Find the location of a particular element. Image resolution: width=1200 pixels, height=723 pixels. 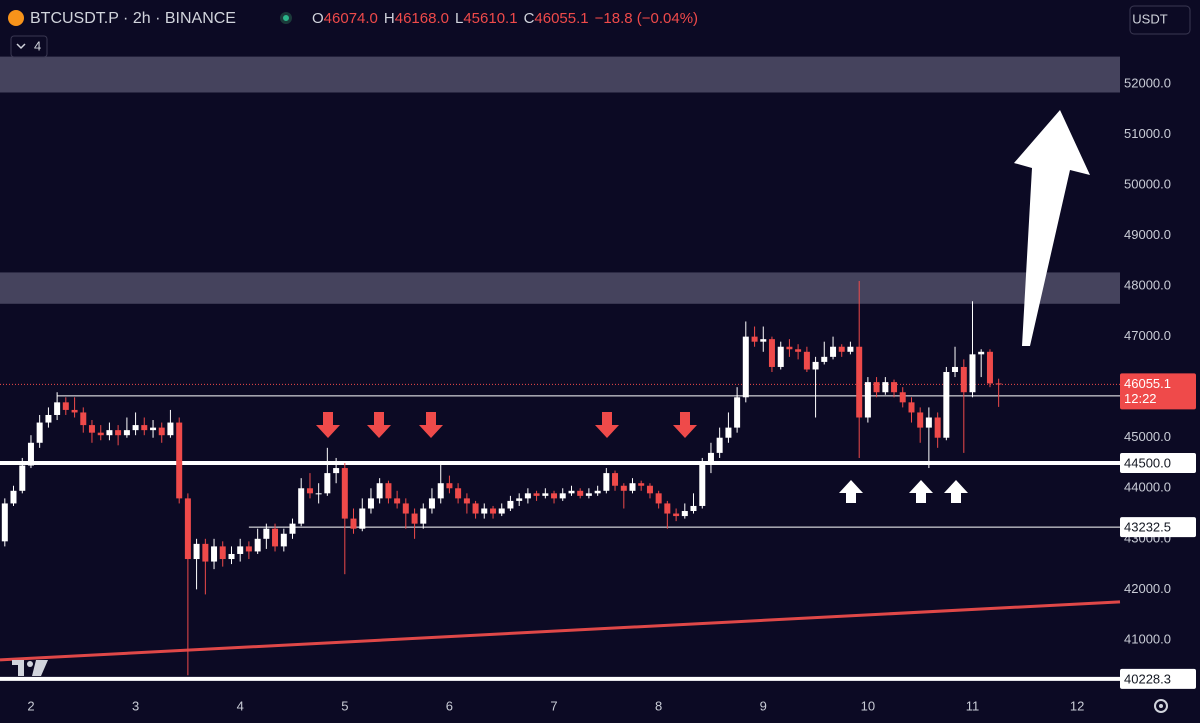

level-label: 40228.3 is located at coordinates (1147, 678).